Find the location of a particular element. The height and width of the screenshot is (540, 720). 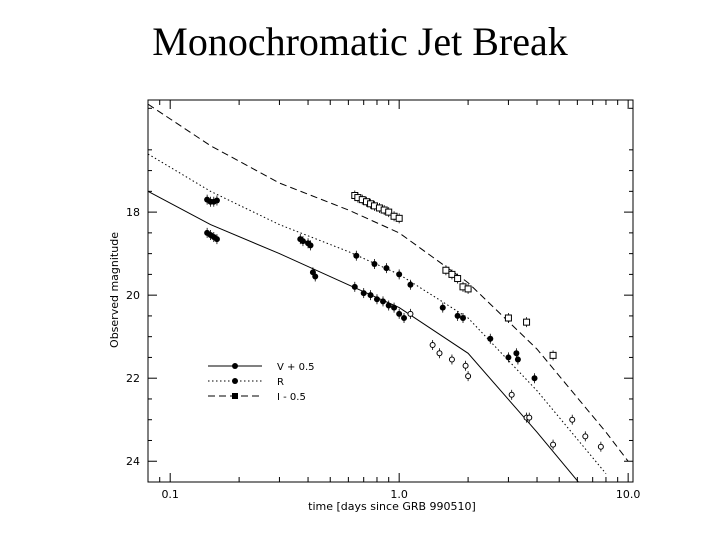

x-tick-label: 1.0 is located at coordinates (399, 494).